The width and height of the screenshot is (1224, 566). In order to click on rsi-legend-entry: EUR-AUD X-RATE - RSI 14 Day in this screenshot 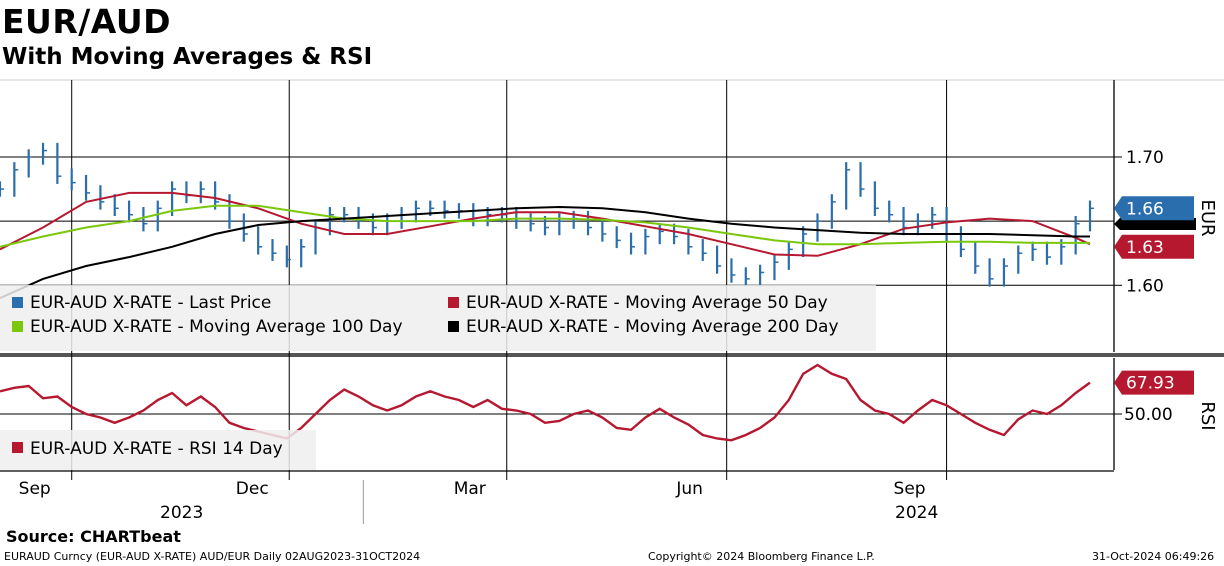, I will do `click(156, 449)`.